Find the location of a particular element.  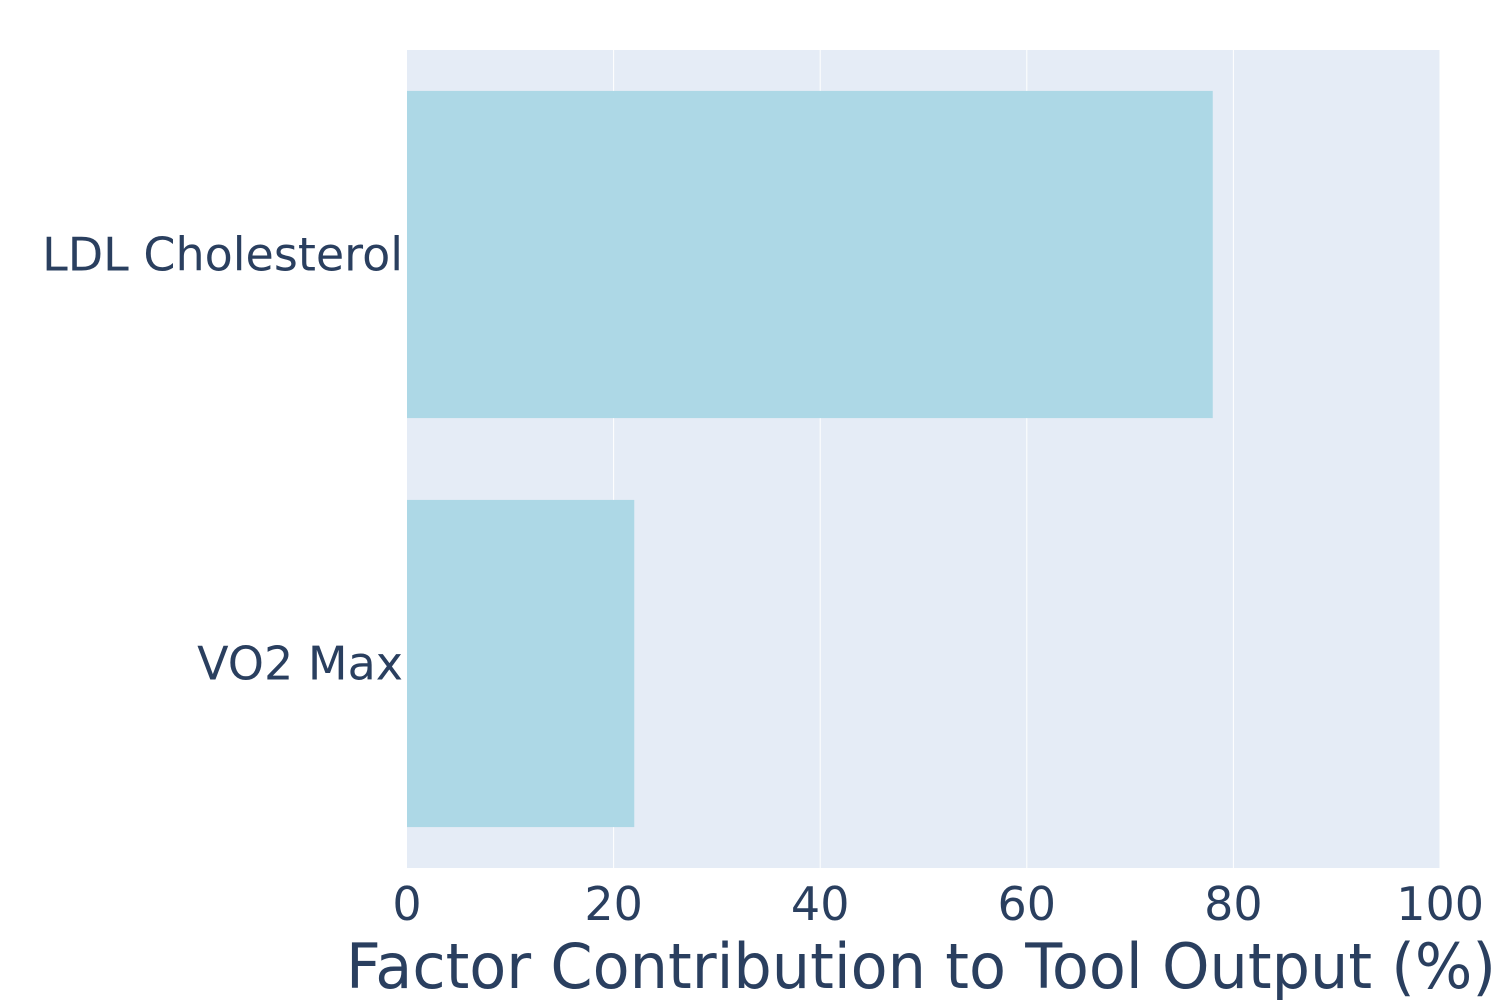

x-tick-label: 40 is located at coordinates (820, 904).